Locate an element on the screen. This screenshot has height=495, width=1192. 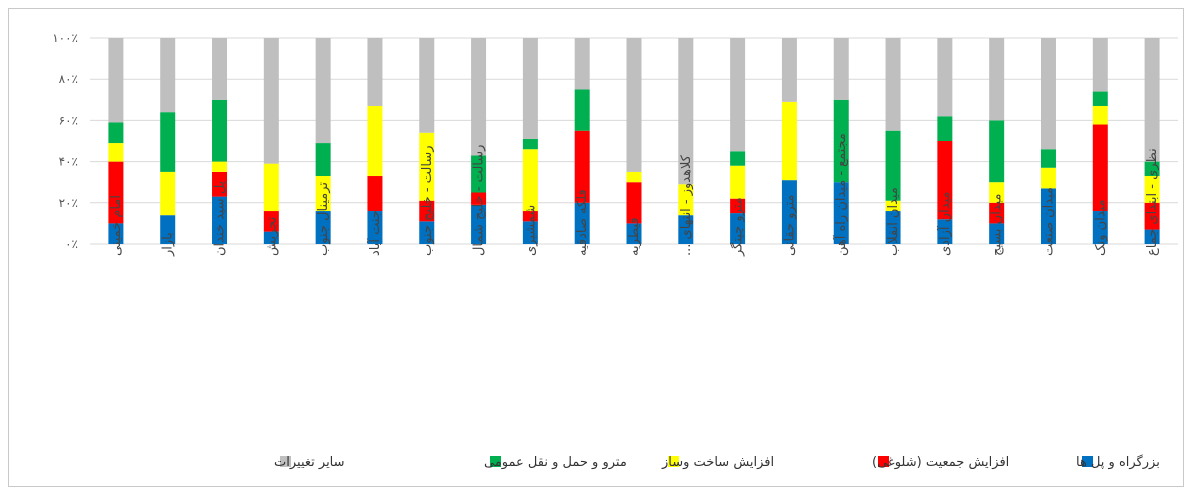
category-label: پل سید خندان is located at coordinates (220, 218).